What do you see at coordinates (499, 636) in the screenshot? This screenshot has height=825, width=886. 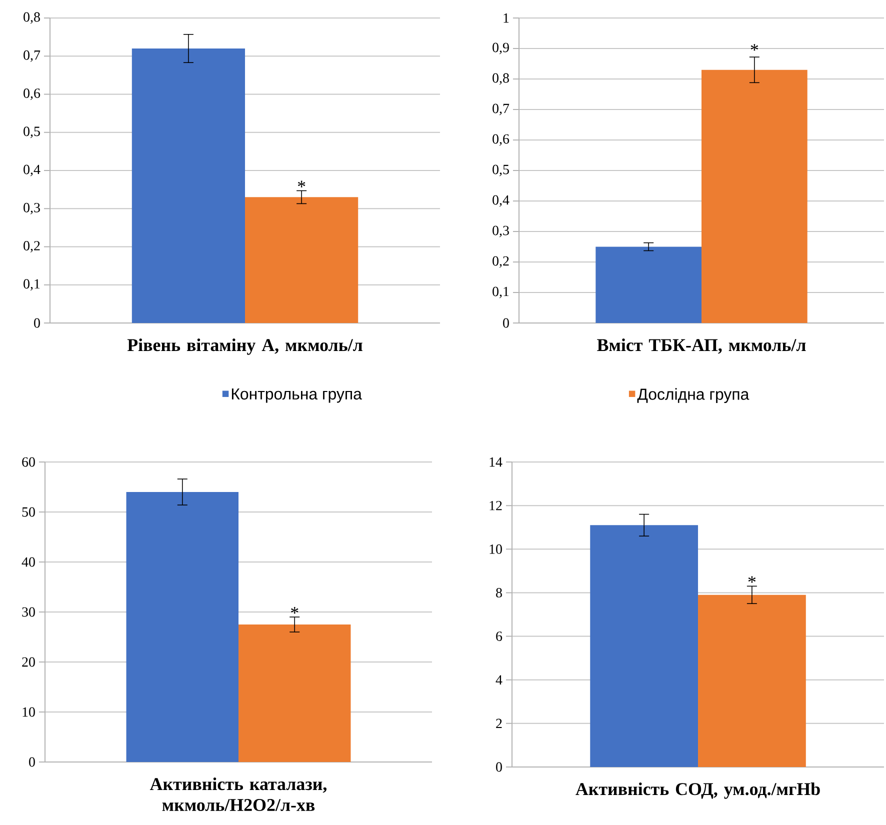 I see `y-tick-label: 6` at bounding box center [499, 636].